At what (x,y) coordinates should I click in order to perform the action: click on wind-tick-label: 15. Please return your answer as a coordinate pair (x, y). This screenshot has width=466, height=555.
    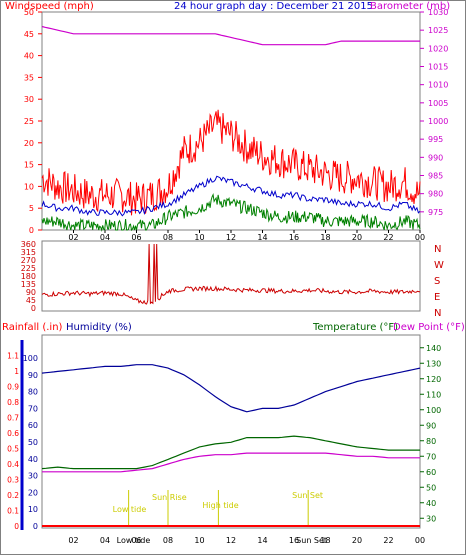
    Looking at the image, I should click on (29, 165).